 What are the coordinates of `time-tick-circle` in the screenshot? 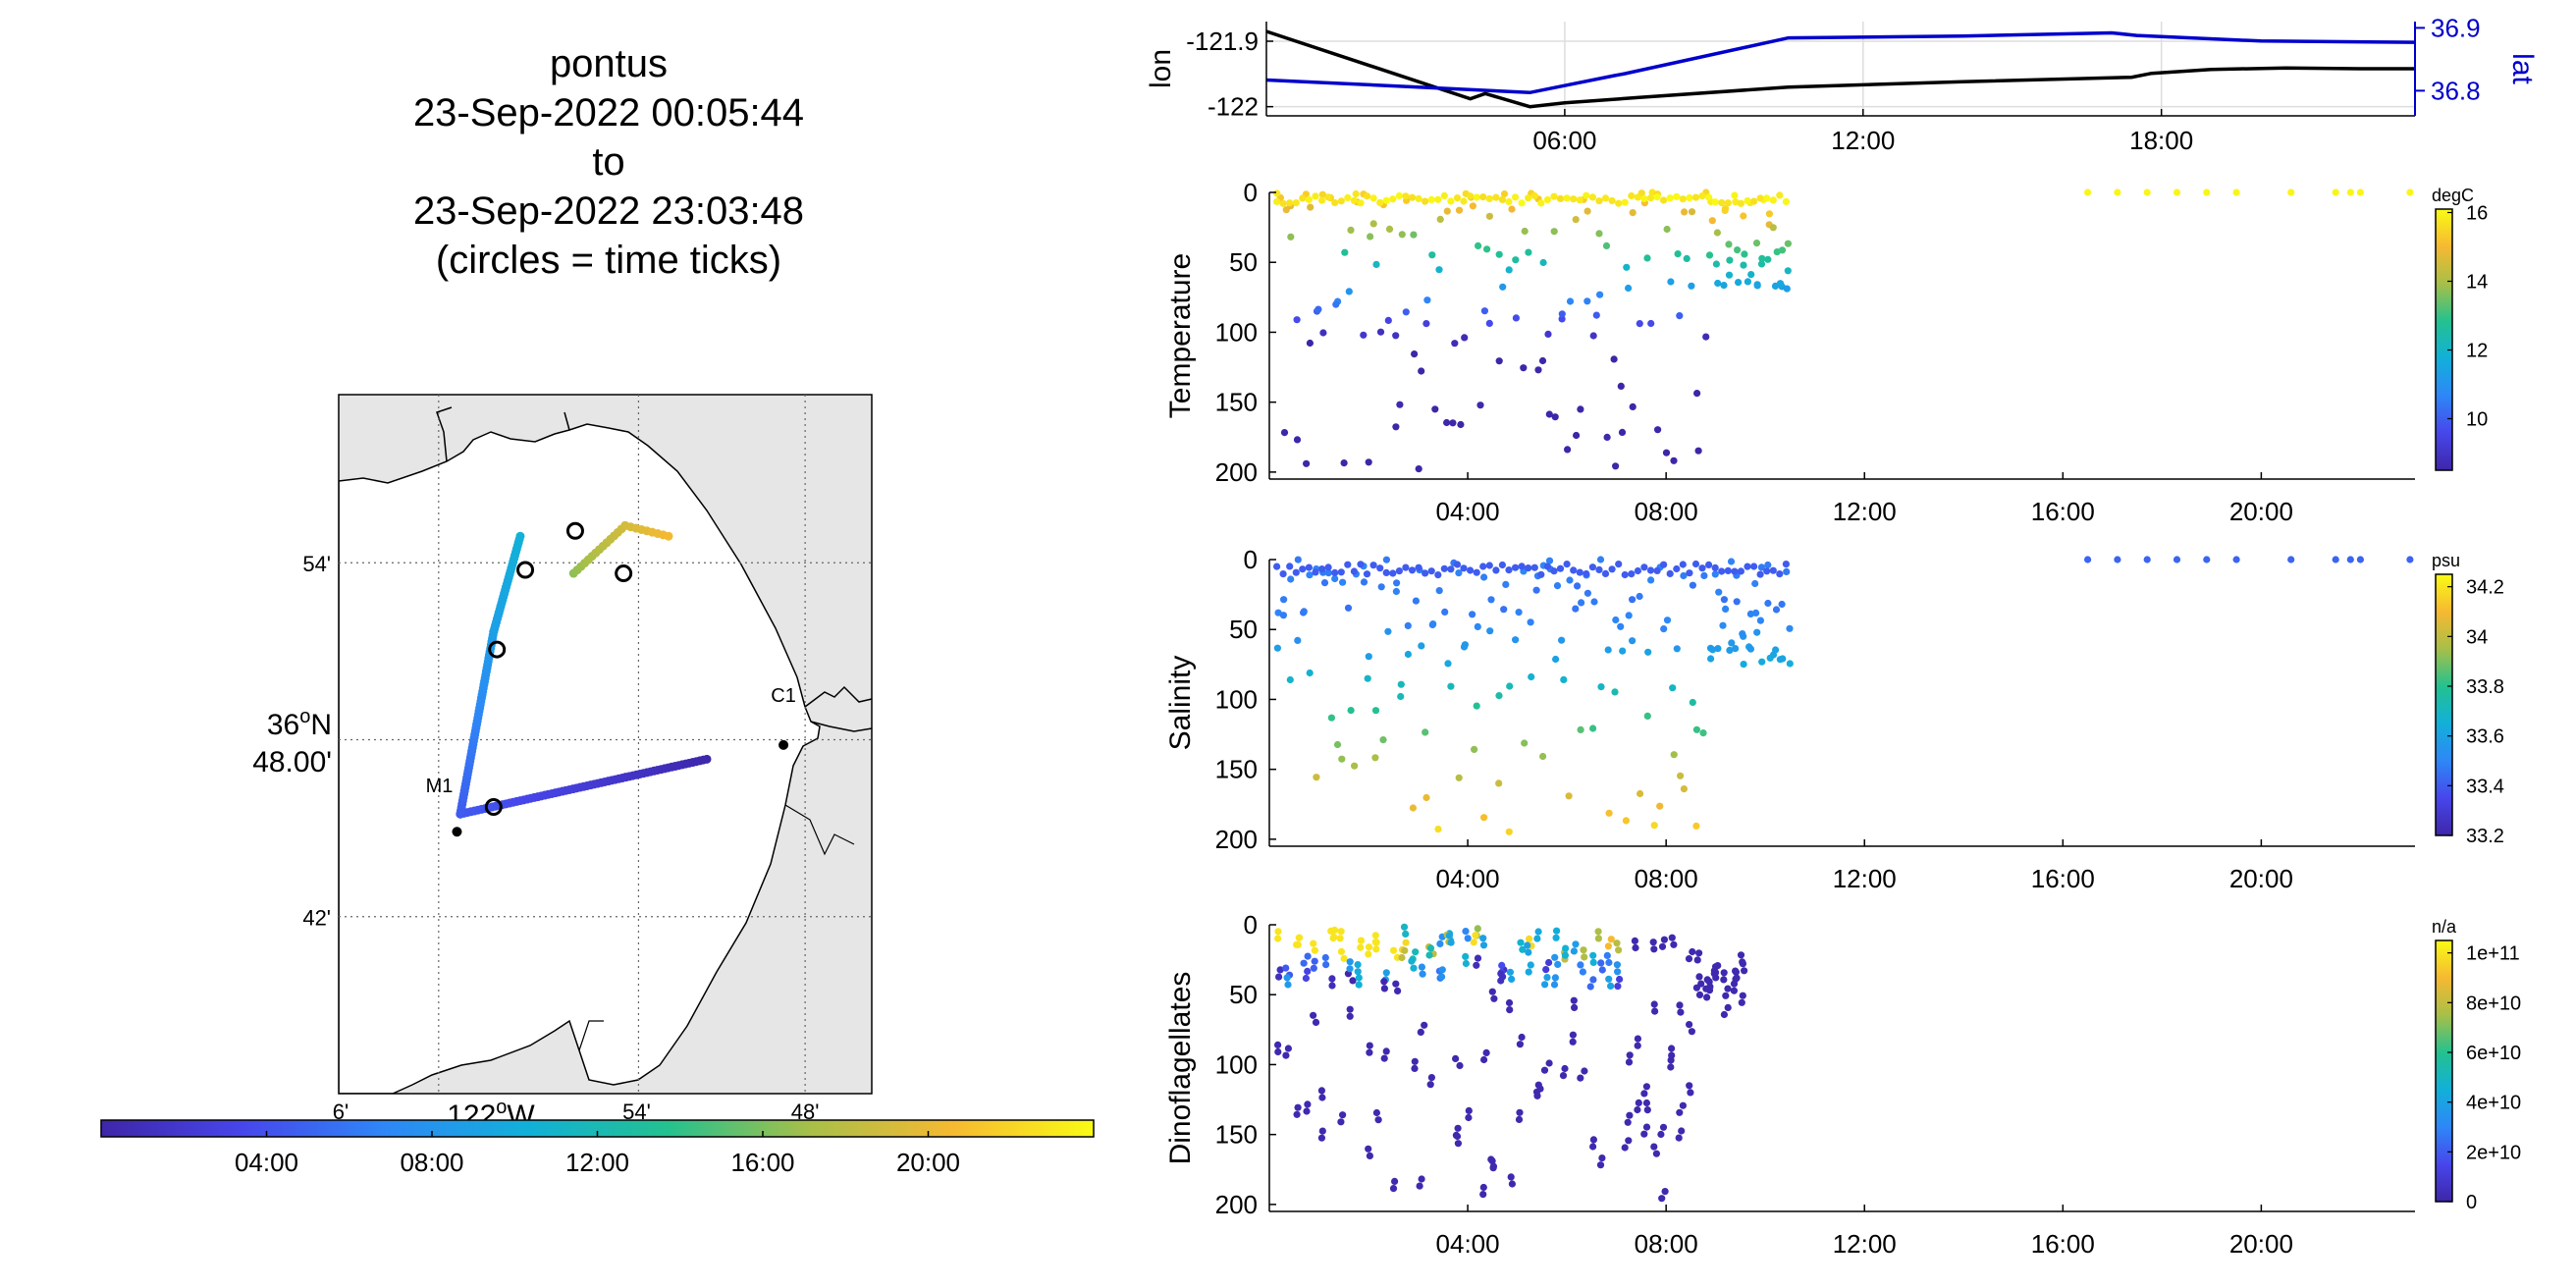 It's located at (525, 570).